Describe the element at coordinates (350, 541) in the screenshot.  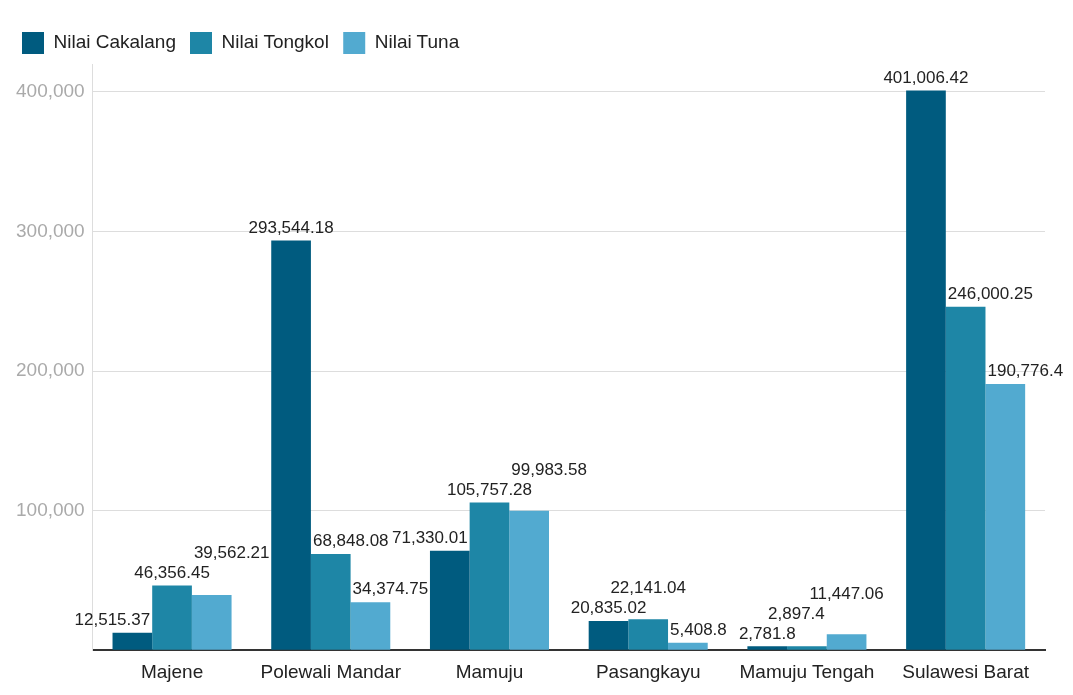
I see `data-label: 68,848.08` at that location.